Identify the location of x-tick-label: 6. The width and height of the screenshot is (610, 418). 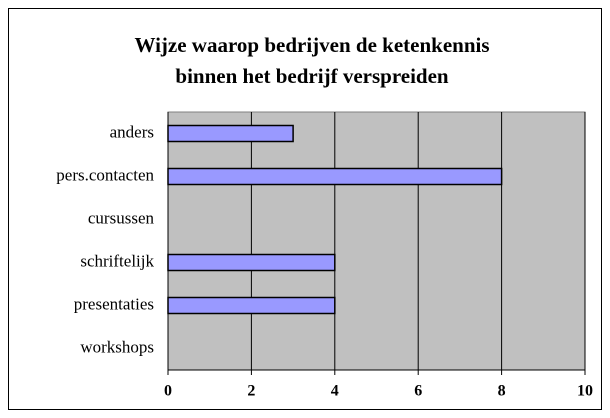
(418, 391).